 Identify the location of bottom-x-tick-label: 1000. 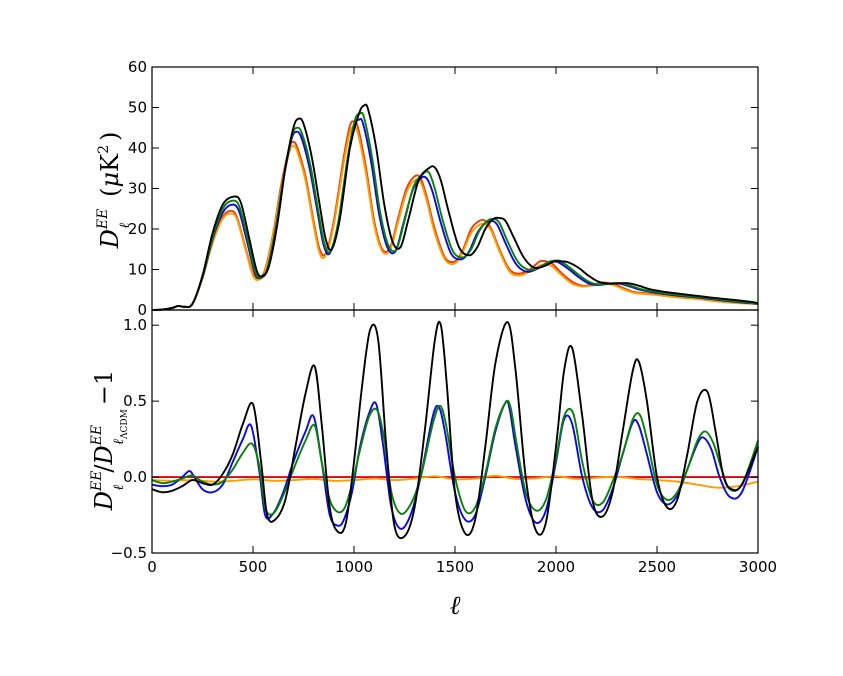
(354, 567).